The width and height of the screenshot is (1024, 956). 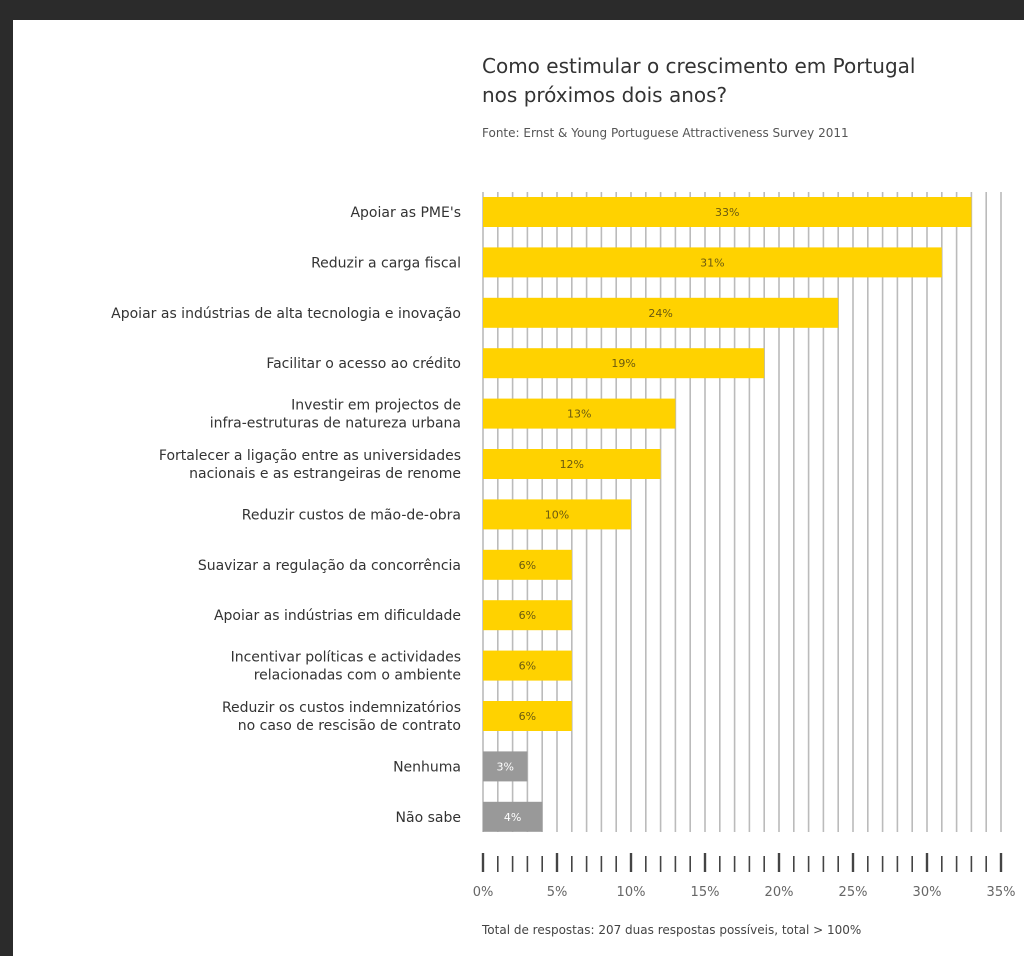 I want to click on category-label: infra-estruturas de natureza urbana, so click(x=335, y=424).